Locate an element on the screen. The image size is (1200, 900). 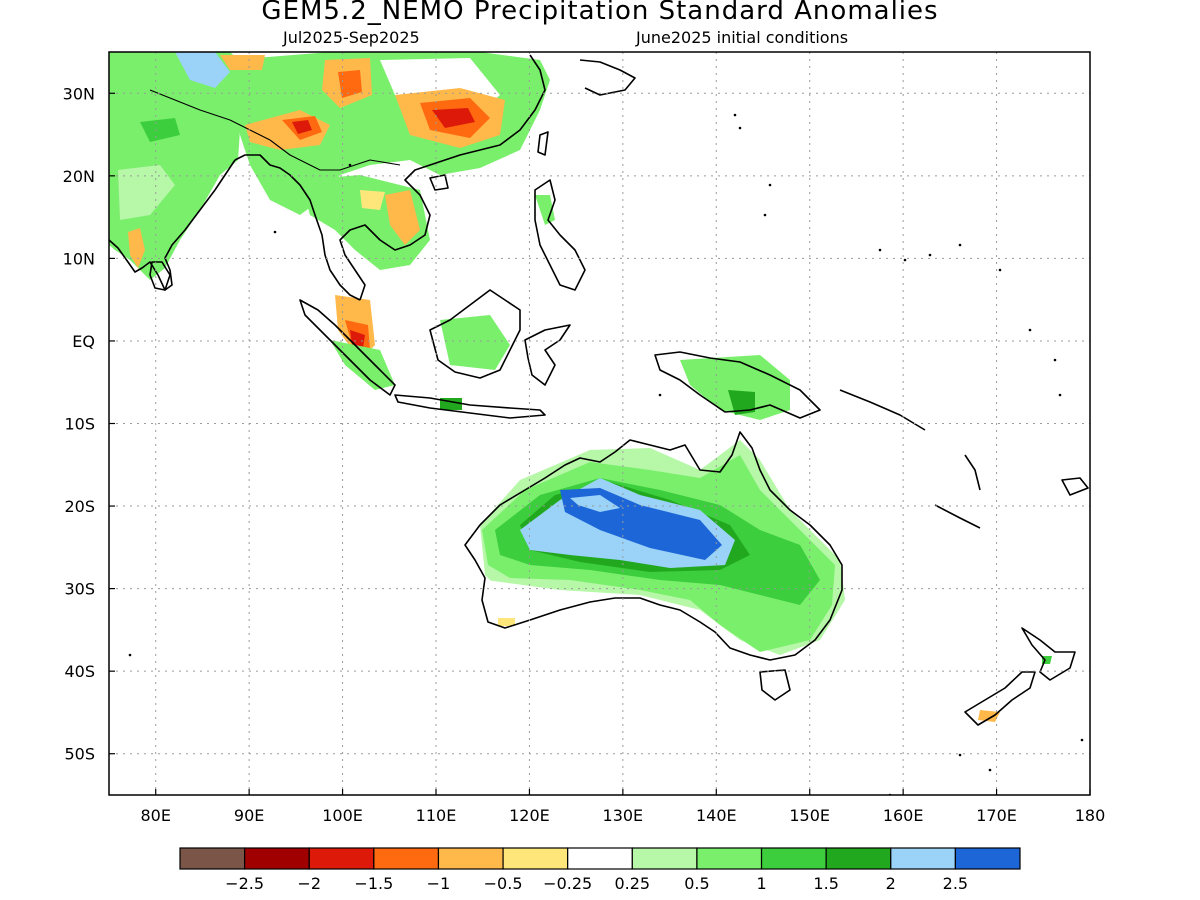
colorbar-label: −0.5 is located at coordinates (503, 883).